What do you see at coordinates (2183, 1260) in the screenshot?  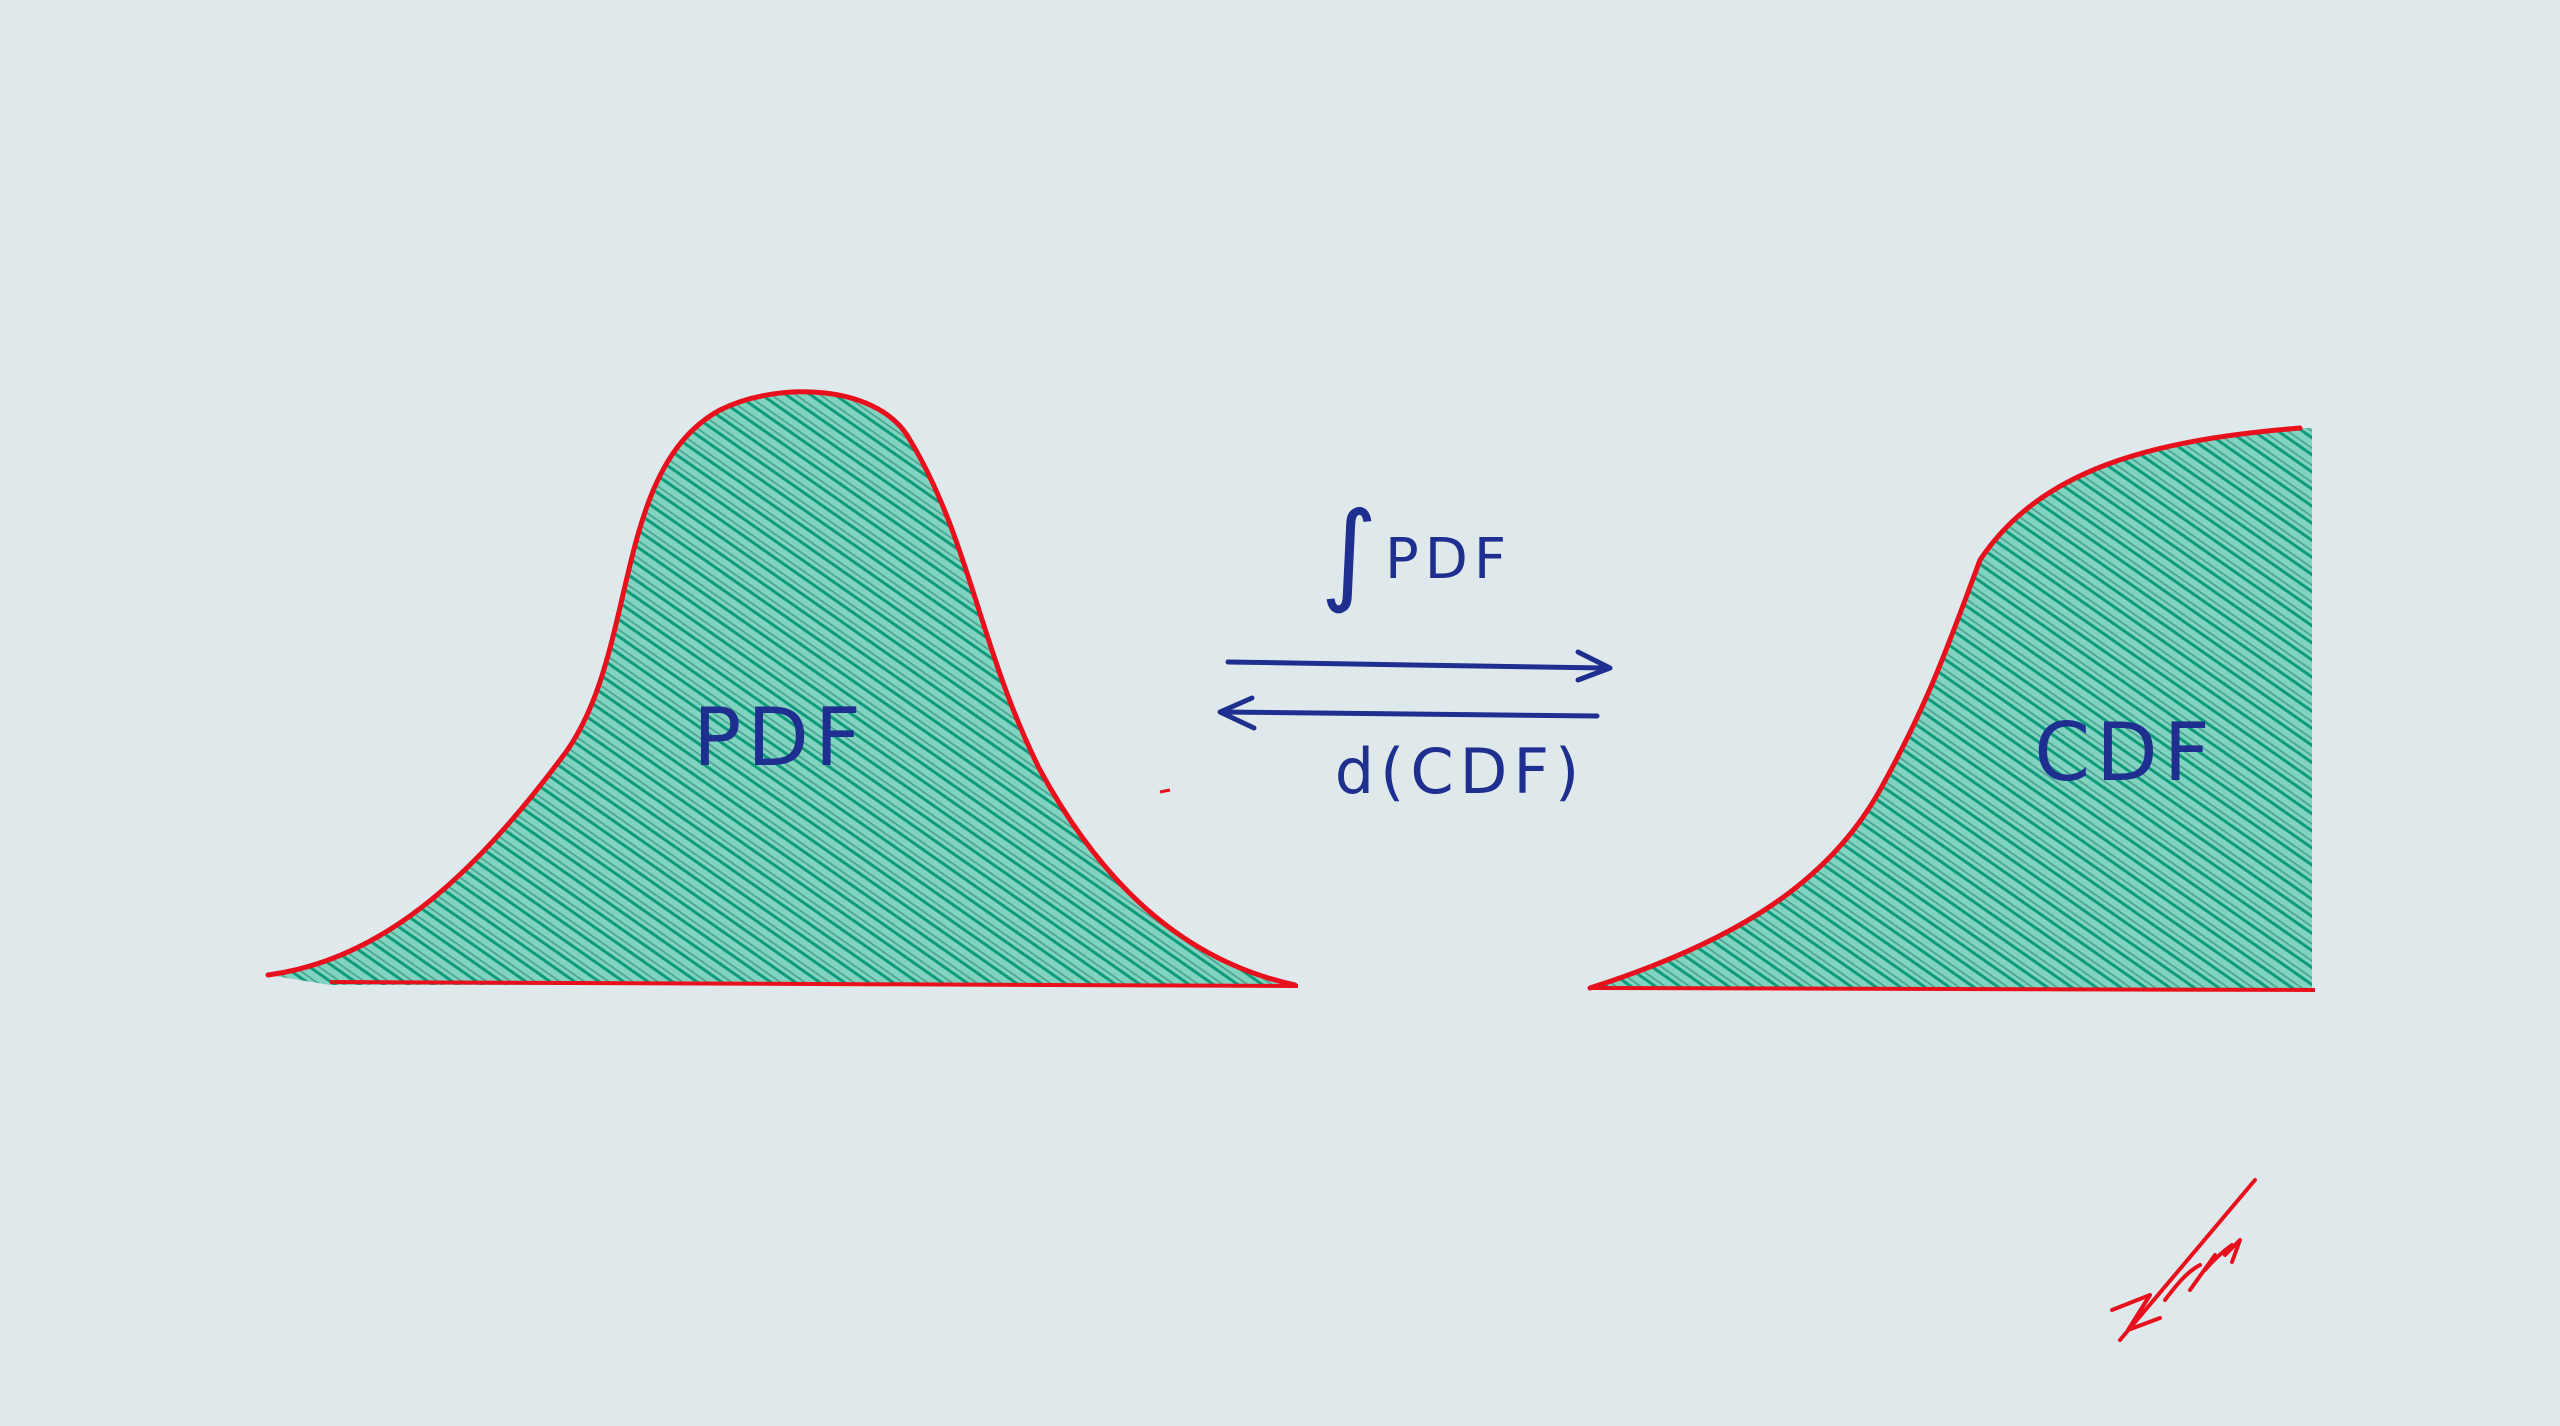 I see `author-signature` at bounding box center [2183, 1260].